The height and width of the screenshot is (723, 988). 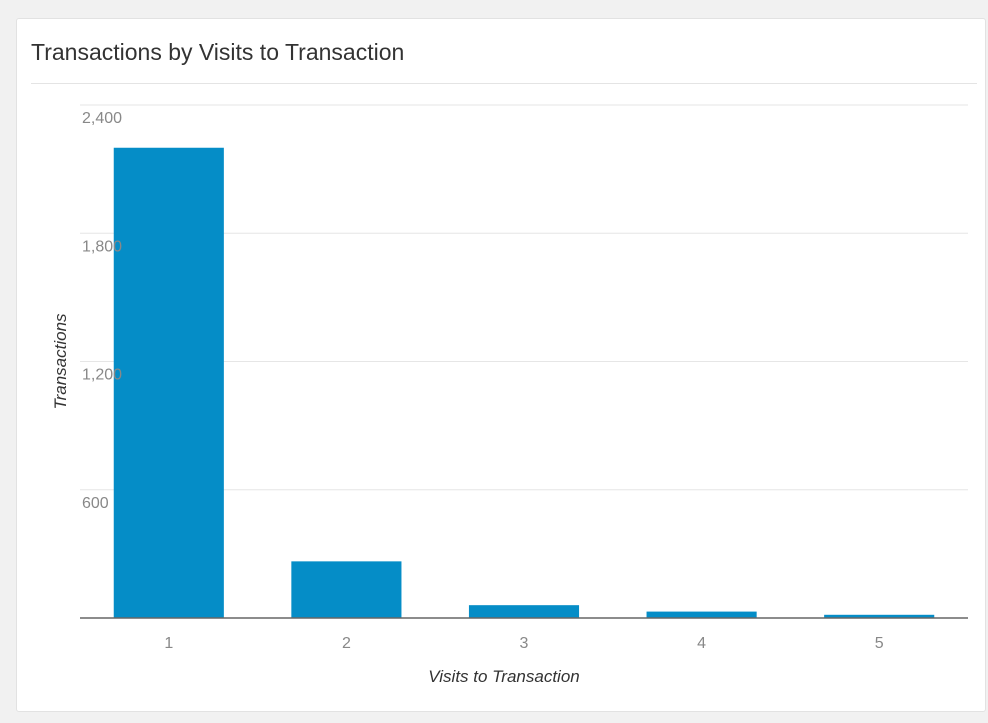 What do you see at coordinates (879, 643) in the screenshot?
I see `x-tick-label: 5` at bounding box center [879, 643].